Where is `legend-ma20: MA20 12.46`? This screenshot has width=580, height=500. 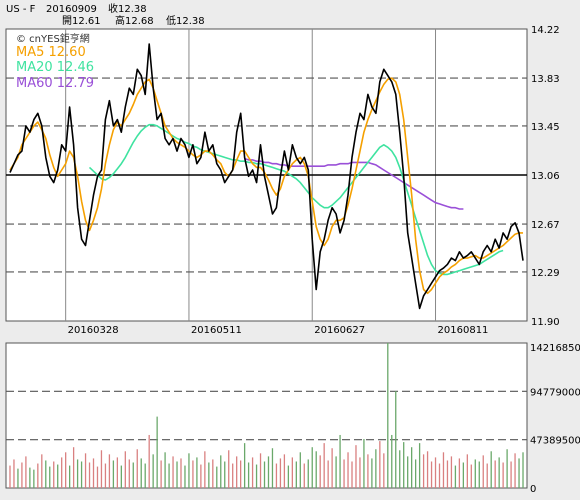
legend-ma20: MA20 12.46 is located at coordinates (55, 67).